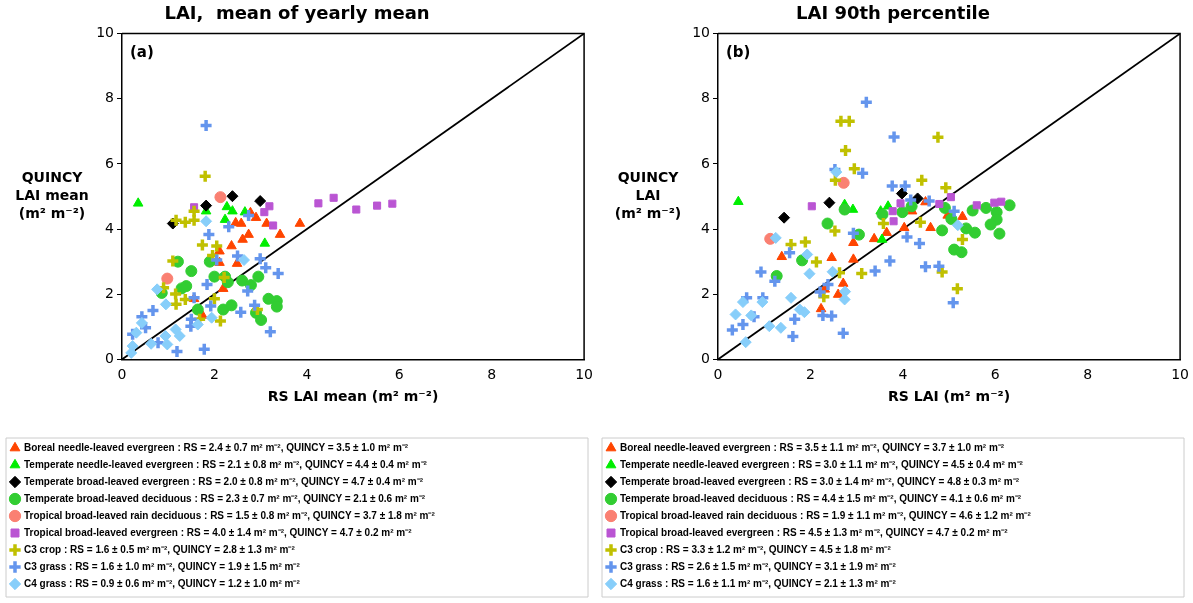 Image resolution: width=1193 pixels, height=603 pixels. What do you see at coordinates (225, 498) in the screenshot?
I see `legend-label: Temperate broad-leaved deciduous : RS = 2.3 ± 0.7 m² m⁻², QUINCY = 2.1 ± 0.6 m² m⁻²` at bounding box center [225, 498].